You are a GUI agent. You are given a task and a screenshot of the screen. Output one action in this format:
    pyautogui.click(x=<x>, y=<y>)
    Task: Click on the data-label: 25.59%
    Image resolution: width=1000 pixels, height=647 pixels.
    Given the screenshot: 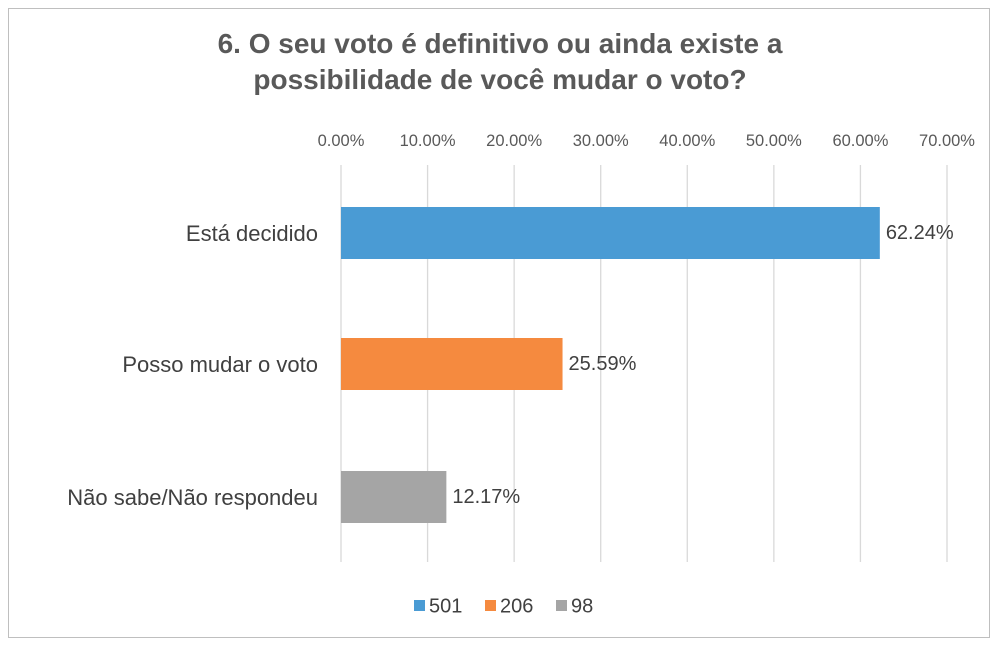 What is the action you would take?
    pyautogui.click(x=603, y=364)
    